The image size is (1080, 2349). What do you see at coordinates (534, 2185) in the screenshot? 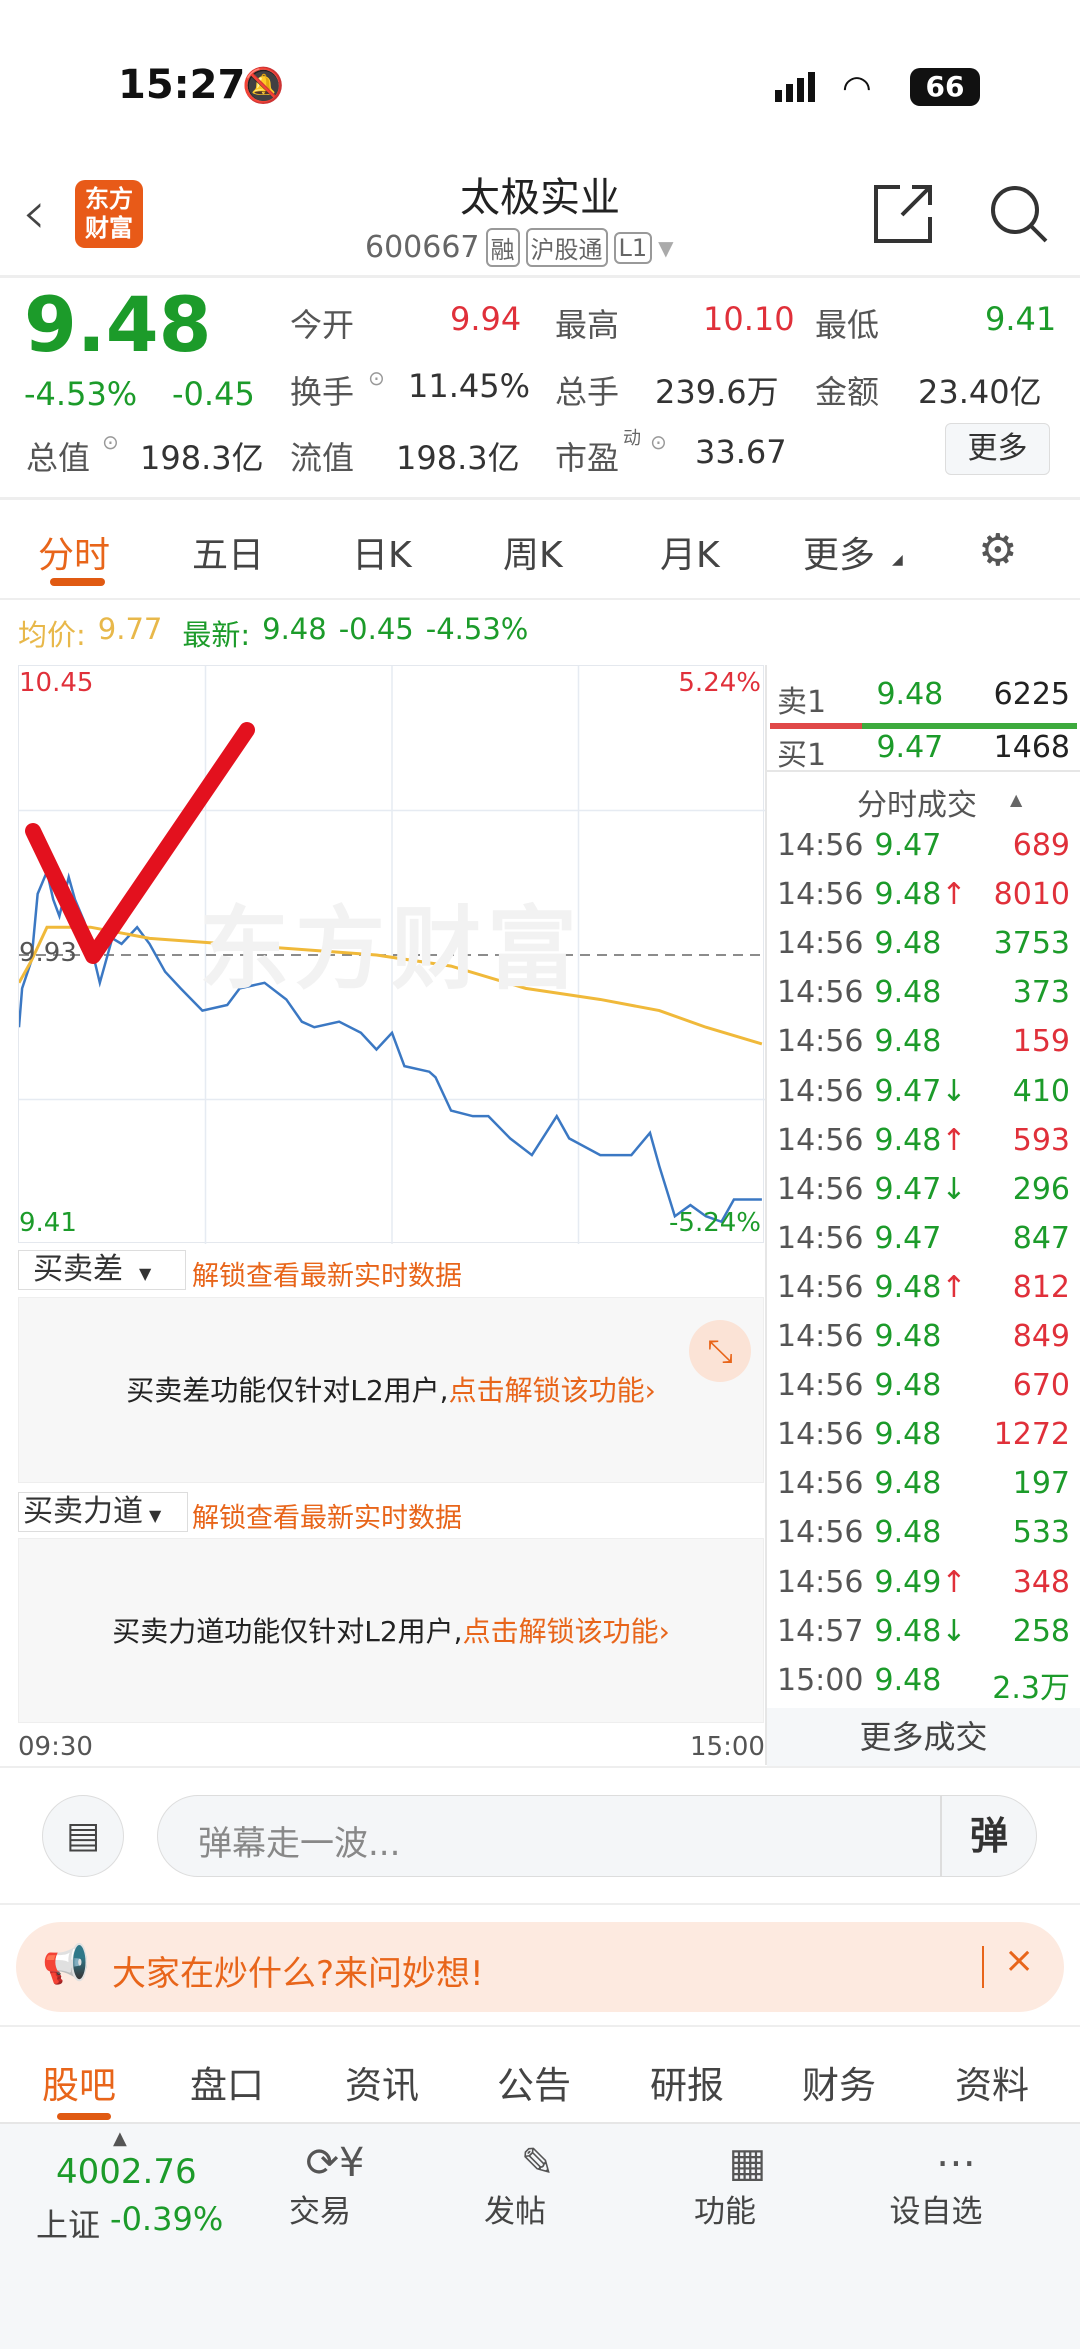
I see `nav-post: ✎ 发帖` at bounding box center [534, 2185].